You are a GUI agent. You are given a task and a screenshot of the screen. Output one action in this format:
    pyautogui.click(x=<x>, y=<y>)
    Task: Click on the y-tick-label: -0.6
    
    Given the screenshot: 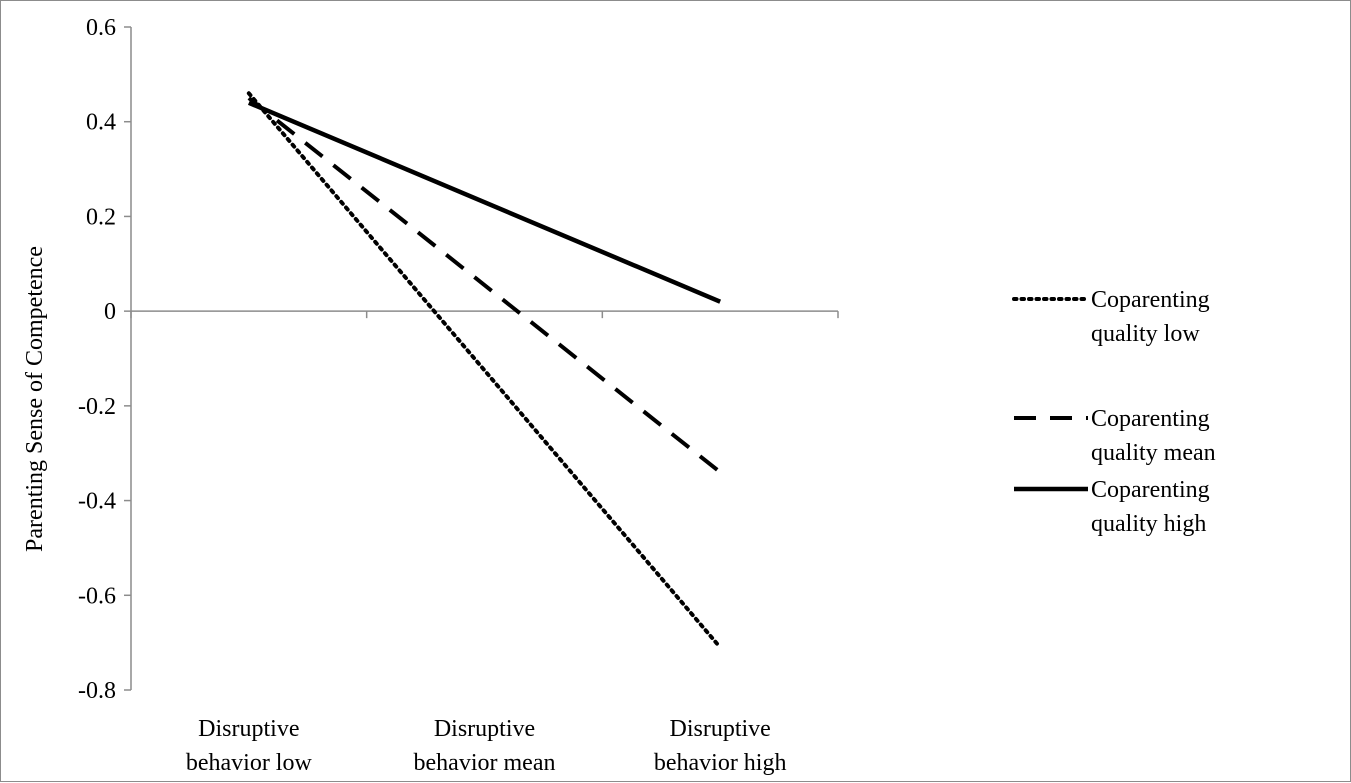 What is the action you would take?
    pyautogui.click(x=97, y=596)
    